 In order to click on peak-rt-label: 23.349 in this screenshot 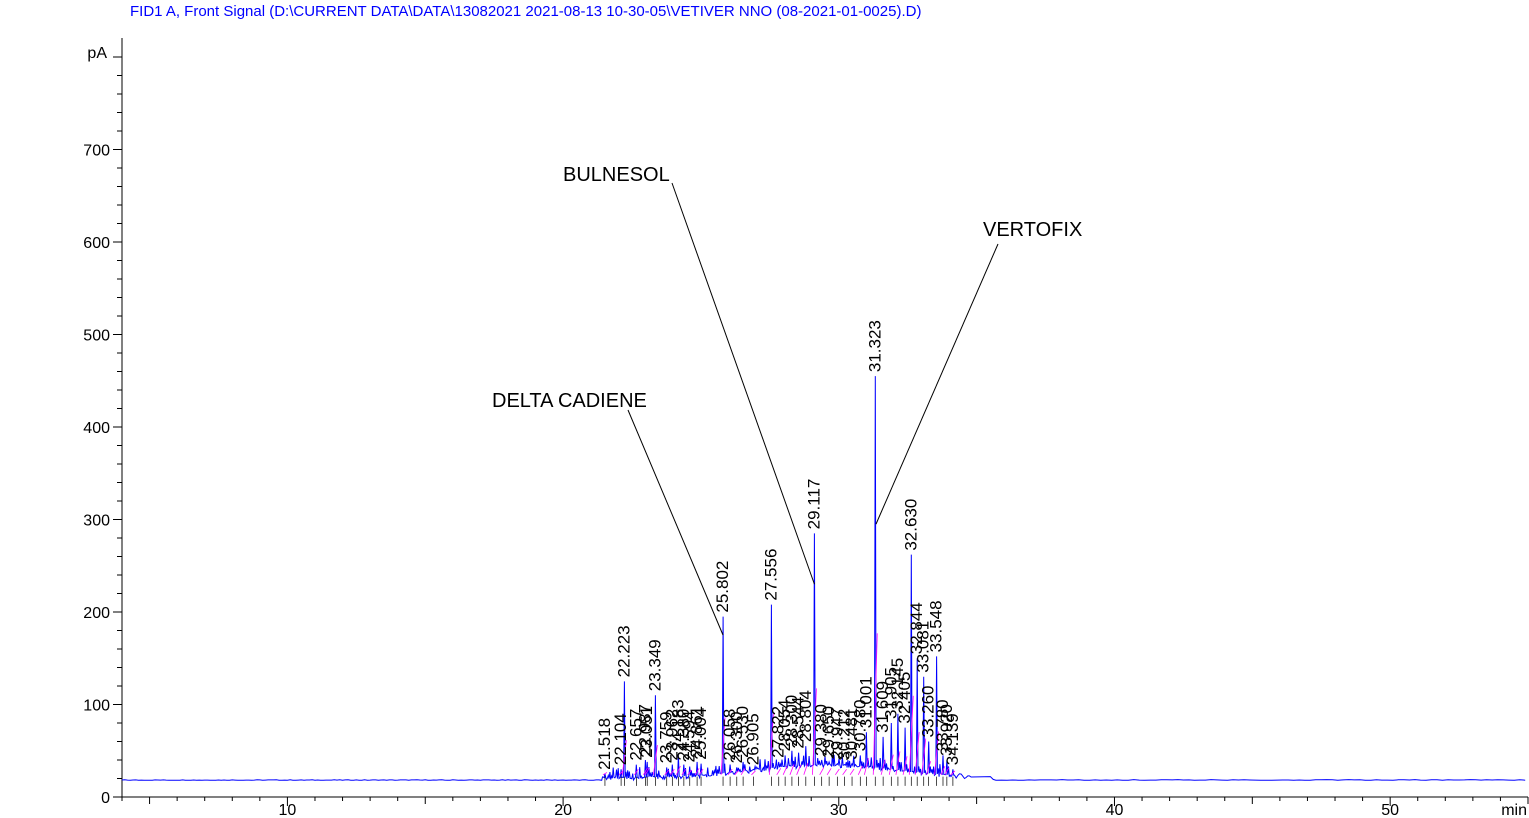, I will do `click(654, 665)`.